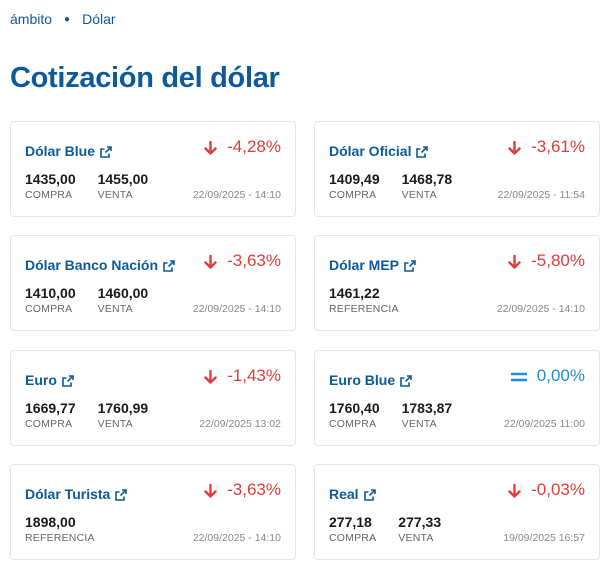 Image resolution: width=611 pixels, height=570 pixels. What do you see at coordinates (145, 78) in the screenshot?
I see `page-title: Cotización del dólar` at bounding box center [145, 78].